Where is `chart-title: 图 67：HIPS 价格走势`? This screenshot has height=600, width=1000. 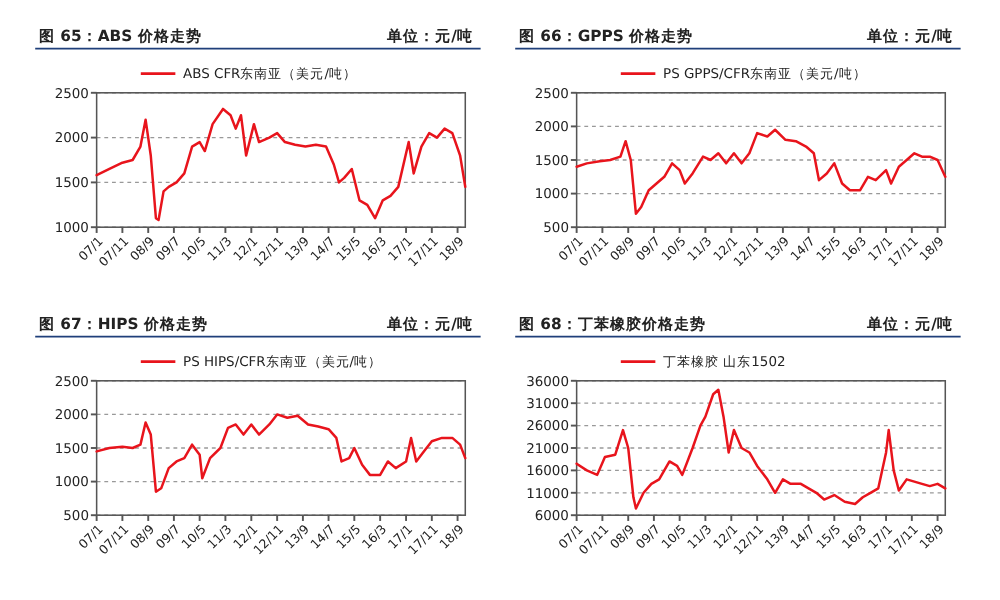
chart-title: 图 67：HIPS 价格走势 is located at coordinates (123, 323).